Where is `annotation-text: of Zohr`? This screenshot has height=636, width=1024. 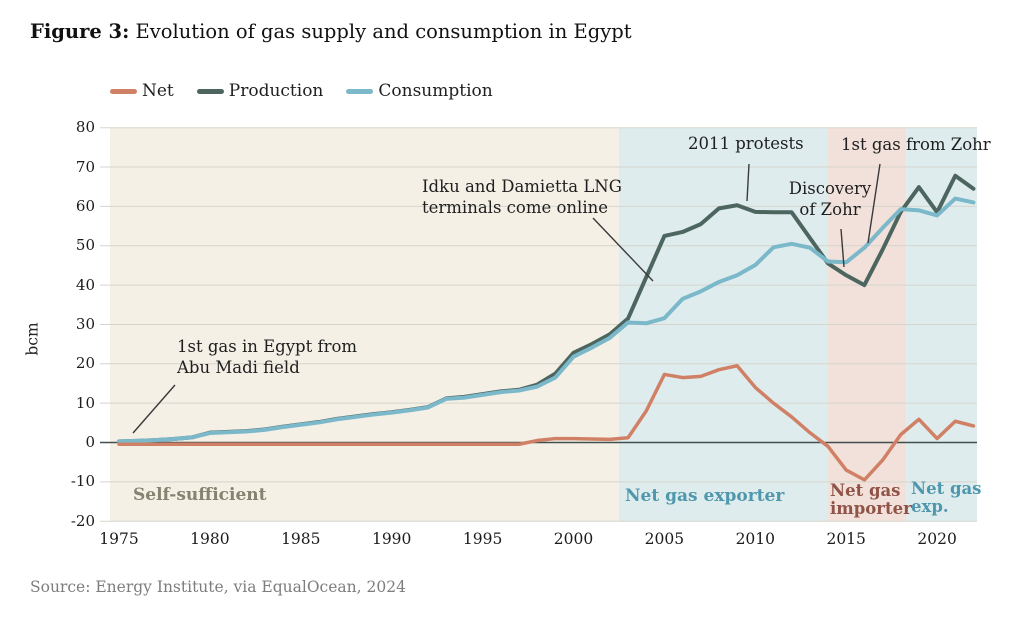
annotation-text: of Zohr is located at coordinates (830, 209).